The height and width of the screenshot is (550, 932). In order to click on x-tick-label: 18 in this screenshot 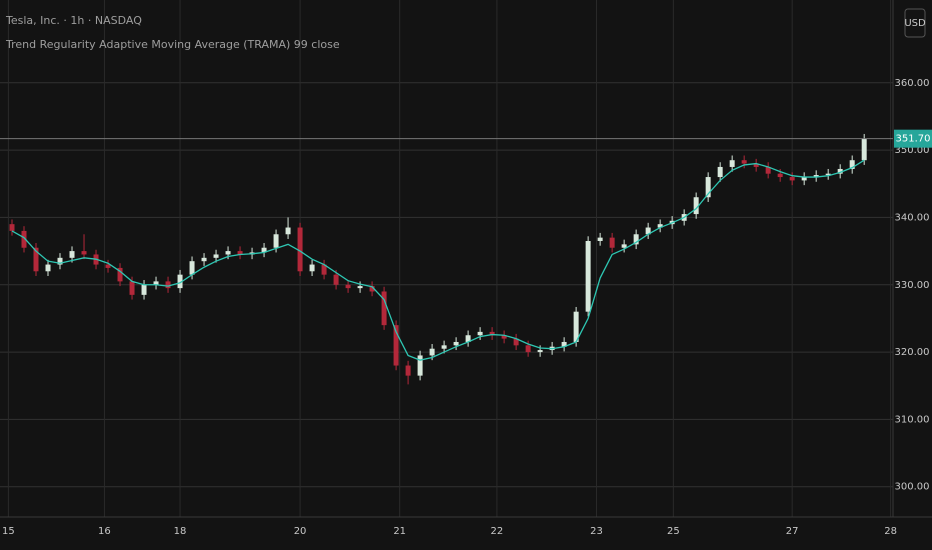, I will do `click(180, 531)`.